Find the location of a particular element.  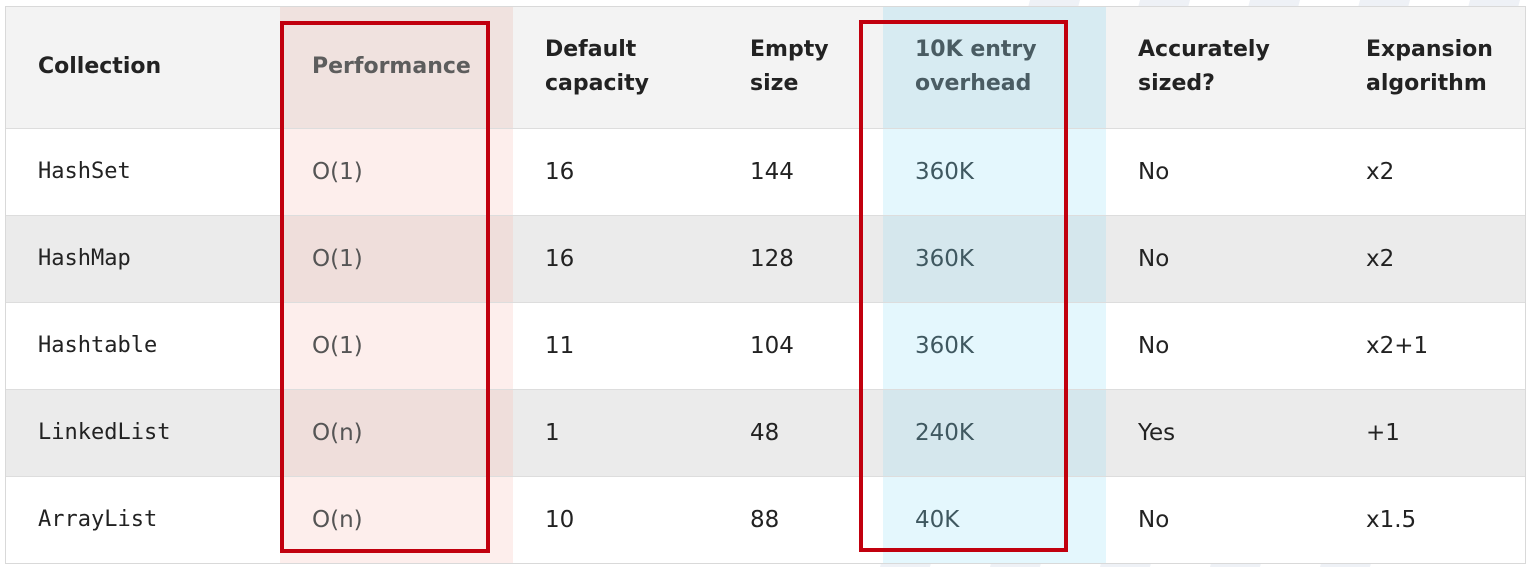

cell-empty-size: 144 is located at coordinates (800, 171).